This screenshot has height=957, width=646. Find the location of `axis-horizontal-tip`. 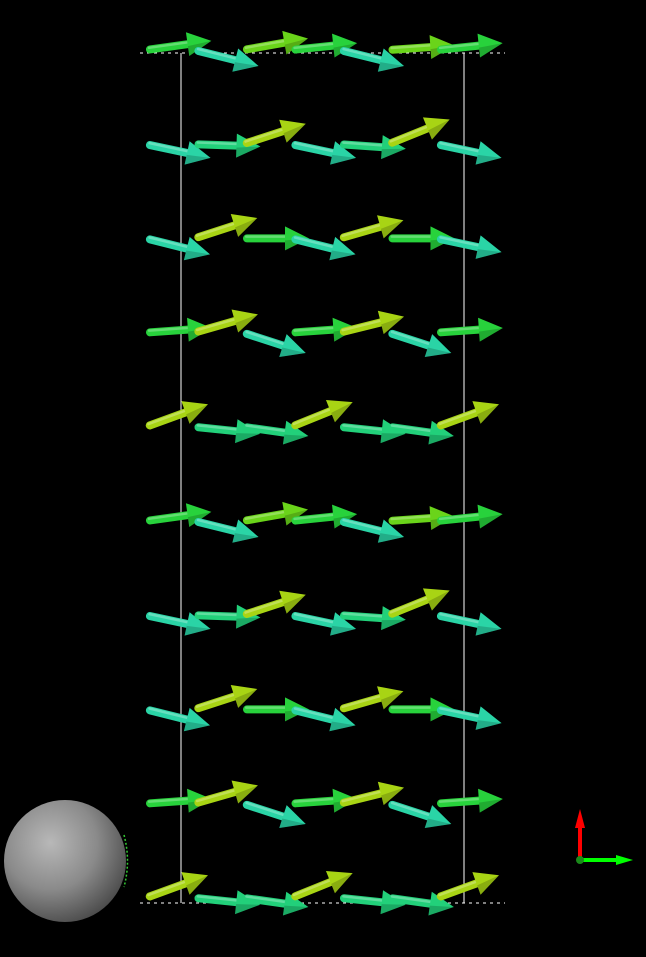

axis-horizontal-tip is located at coordinates (624, 860).